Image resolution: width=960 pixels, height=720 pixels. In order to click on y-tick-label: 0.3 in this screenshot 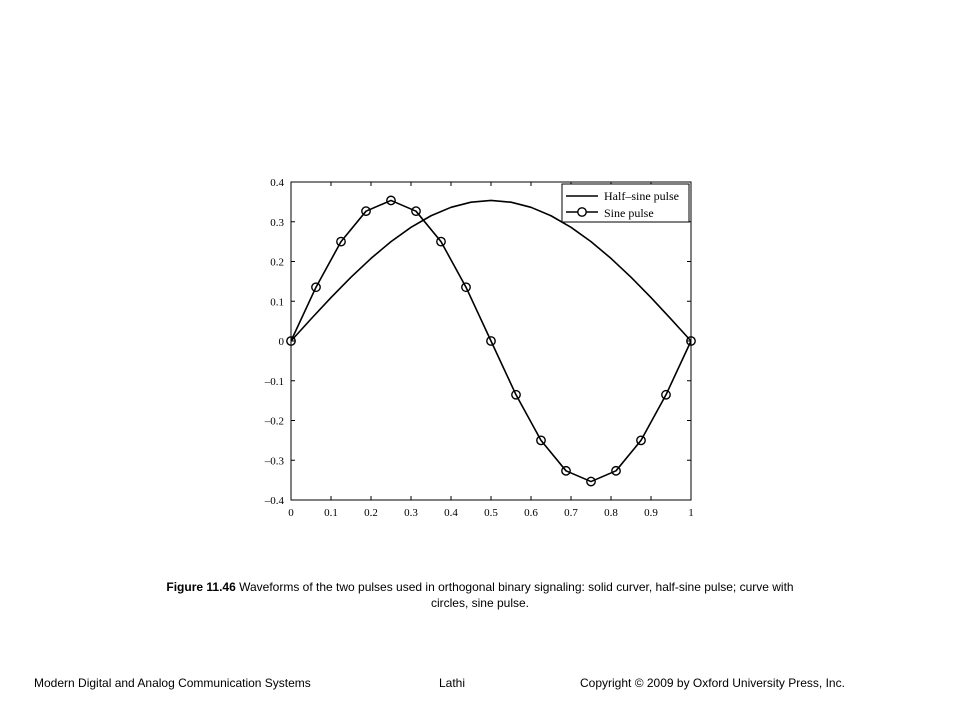, I will do `click(277, 223)`.